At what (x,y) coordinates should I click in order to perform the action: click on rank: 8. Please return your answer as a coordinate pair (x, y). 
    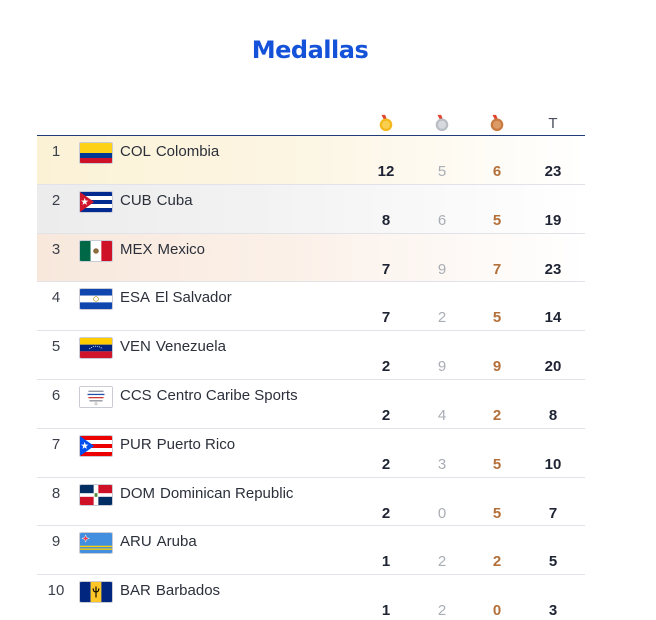
    Looking at the image, I should click on (56, 493).